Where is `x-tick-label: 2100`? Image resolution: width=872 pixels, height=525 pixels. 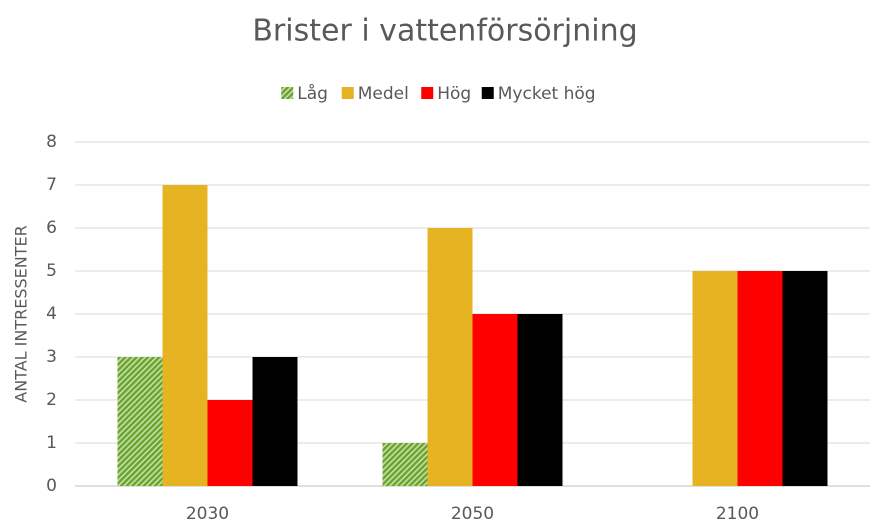 x-tick-label: 2100 is located at coordinates (737, 514).